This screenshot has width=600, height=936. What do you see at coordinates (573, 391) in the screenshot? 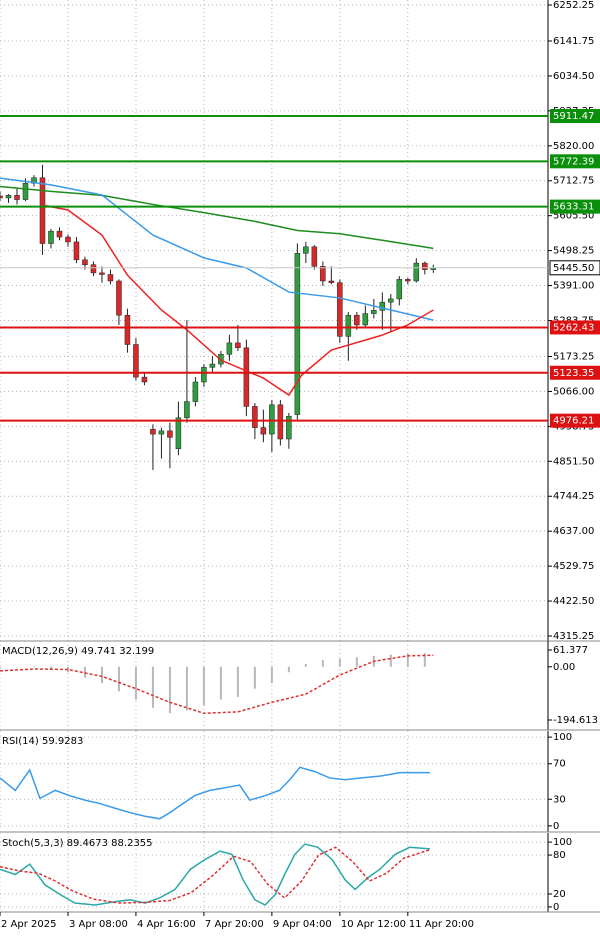
I see `y-tick-label: 5066.00` at bounding box center [573, 391].